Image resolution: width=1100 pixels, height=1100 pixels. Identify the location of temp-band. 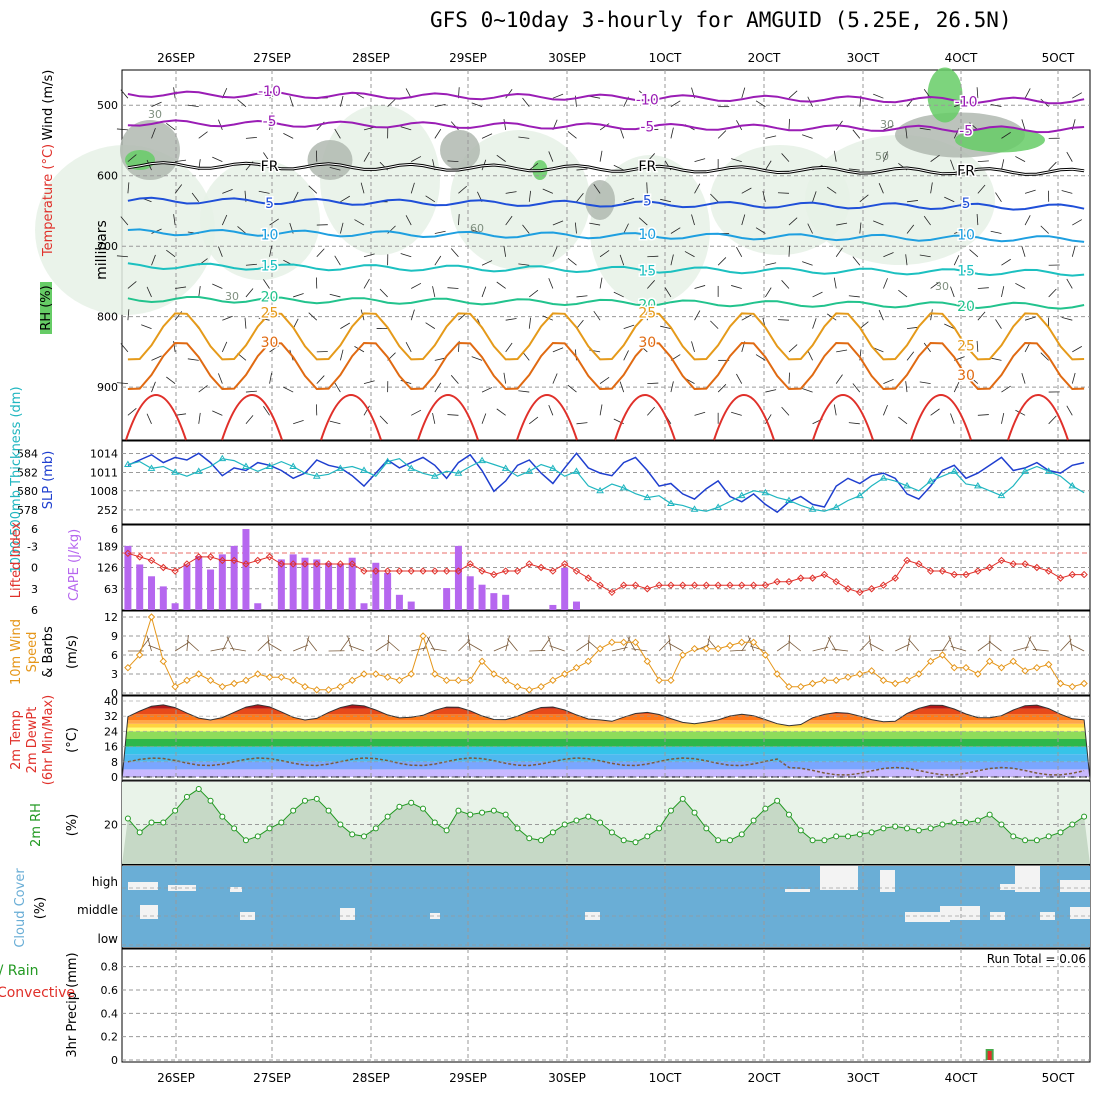
(606, 773).